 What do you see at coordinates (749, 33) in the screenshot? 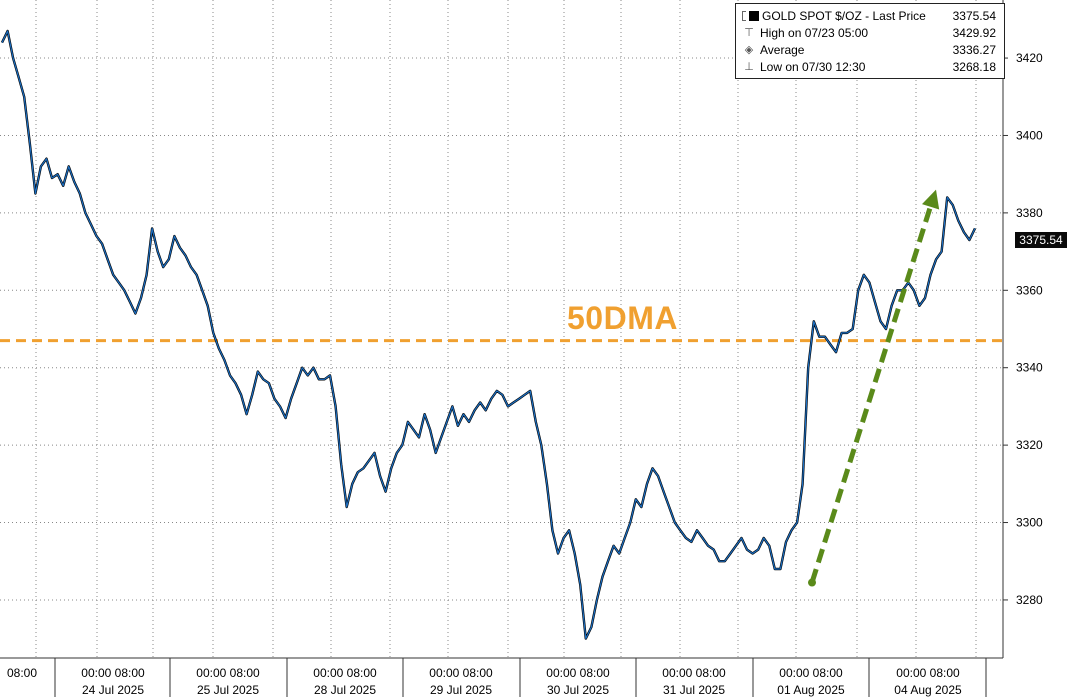
I see `high-marker-icon: ⊤` at bounding box center [749, 33].